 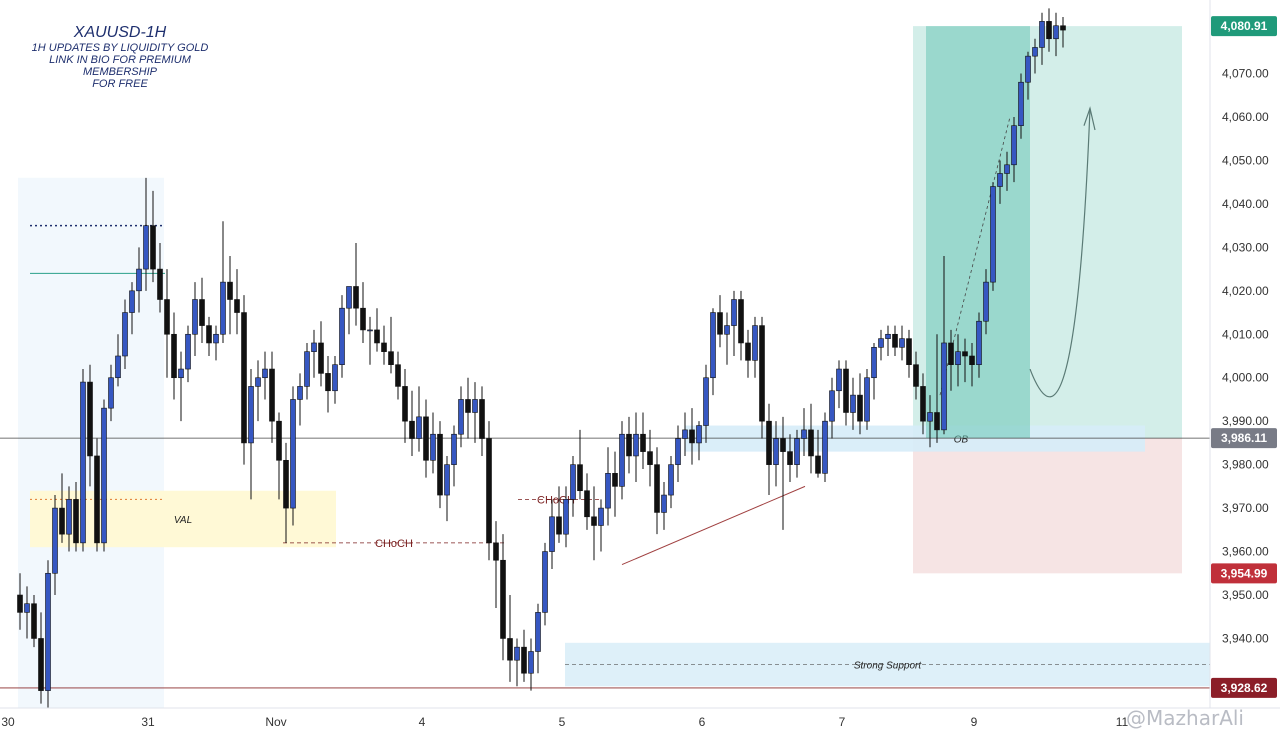 I want to click on choch-lower-label: CHoCH, so click(x=394, y=544).